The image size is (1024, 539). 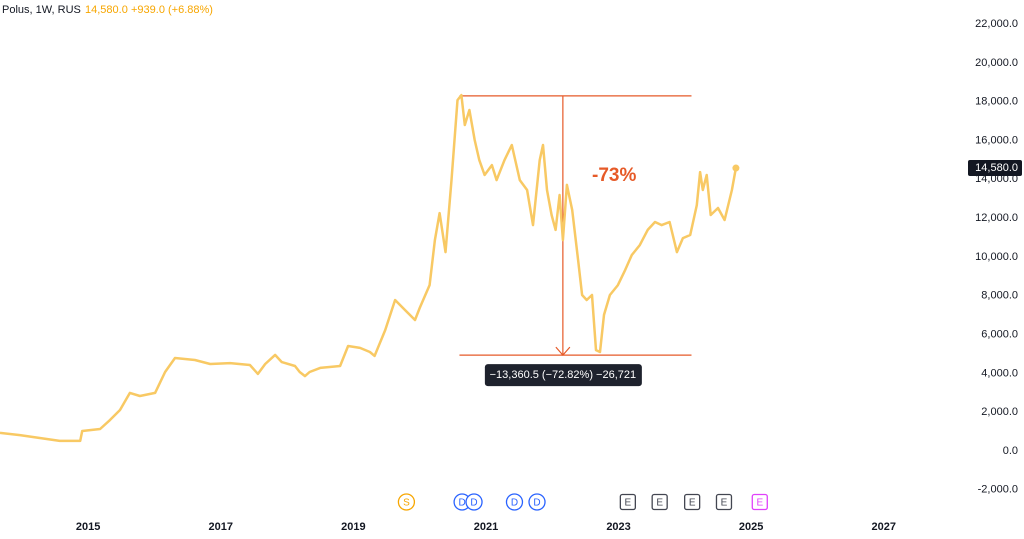 I want to click on y-tick-label: 20,000.0, so click(x=996, y=63).